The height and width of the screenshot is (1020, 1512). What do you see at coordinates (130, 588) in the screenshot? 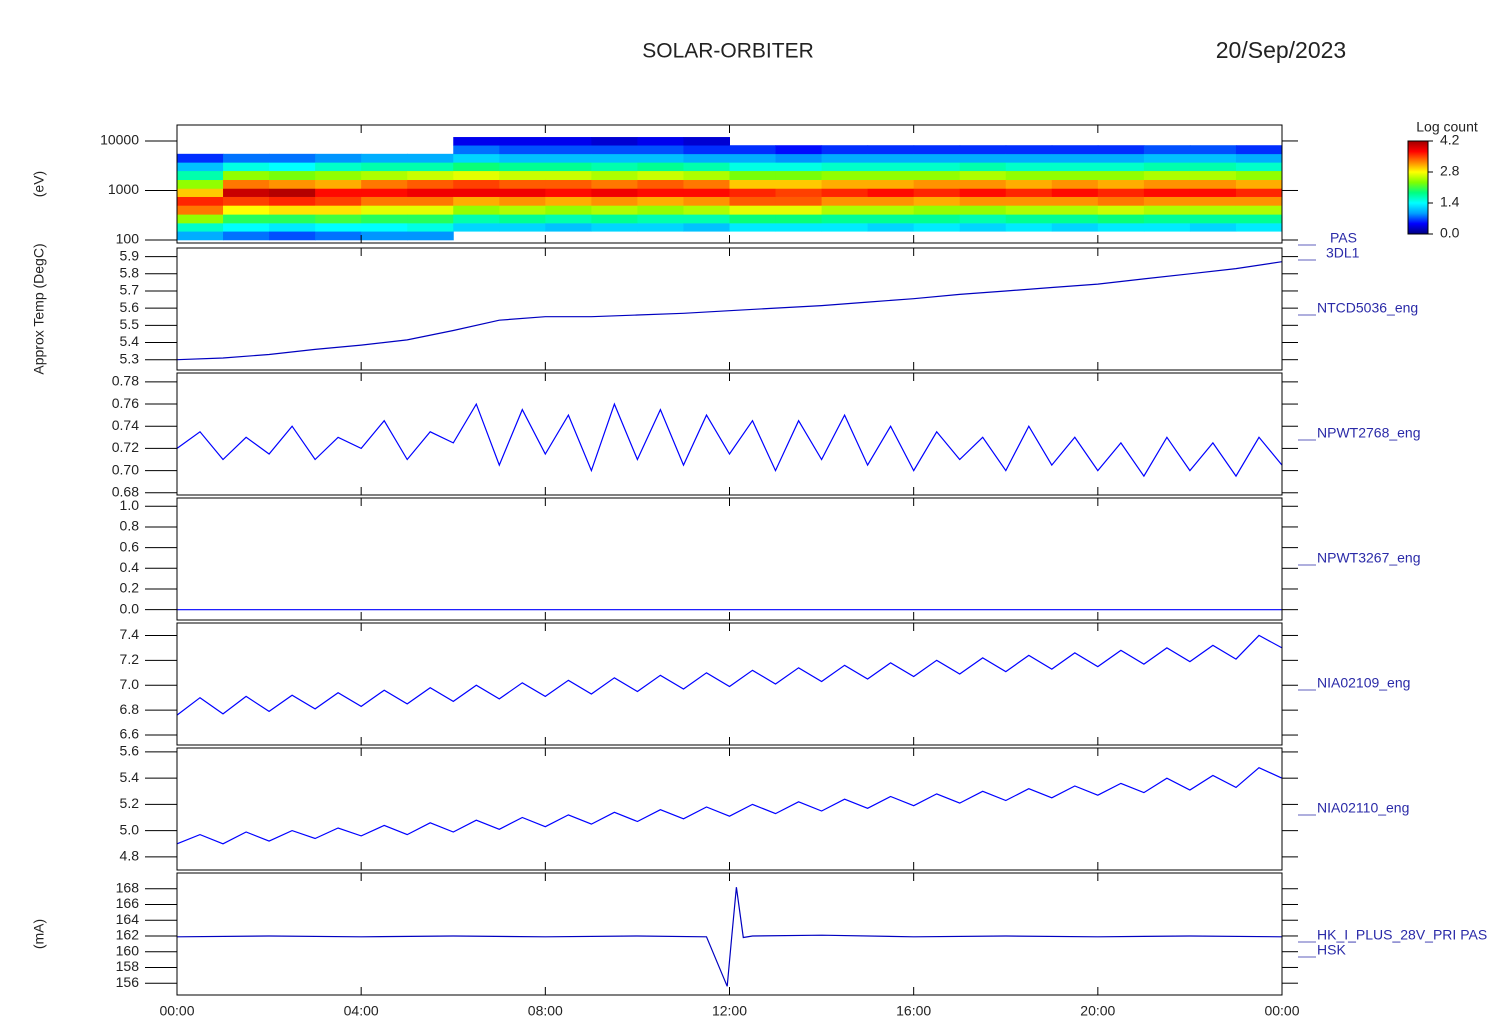
I see `y-tick-label: 0.2` at bounding box center [130, 588].